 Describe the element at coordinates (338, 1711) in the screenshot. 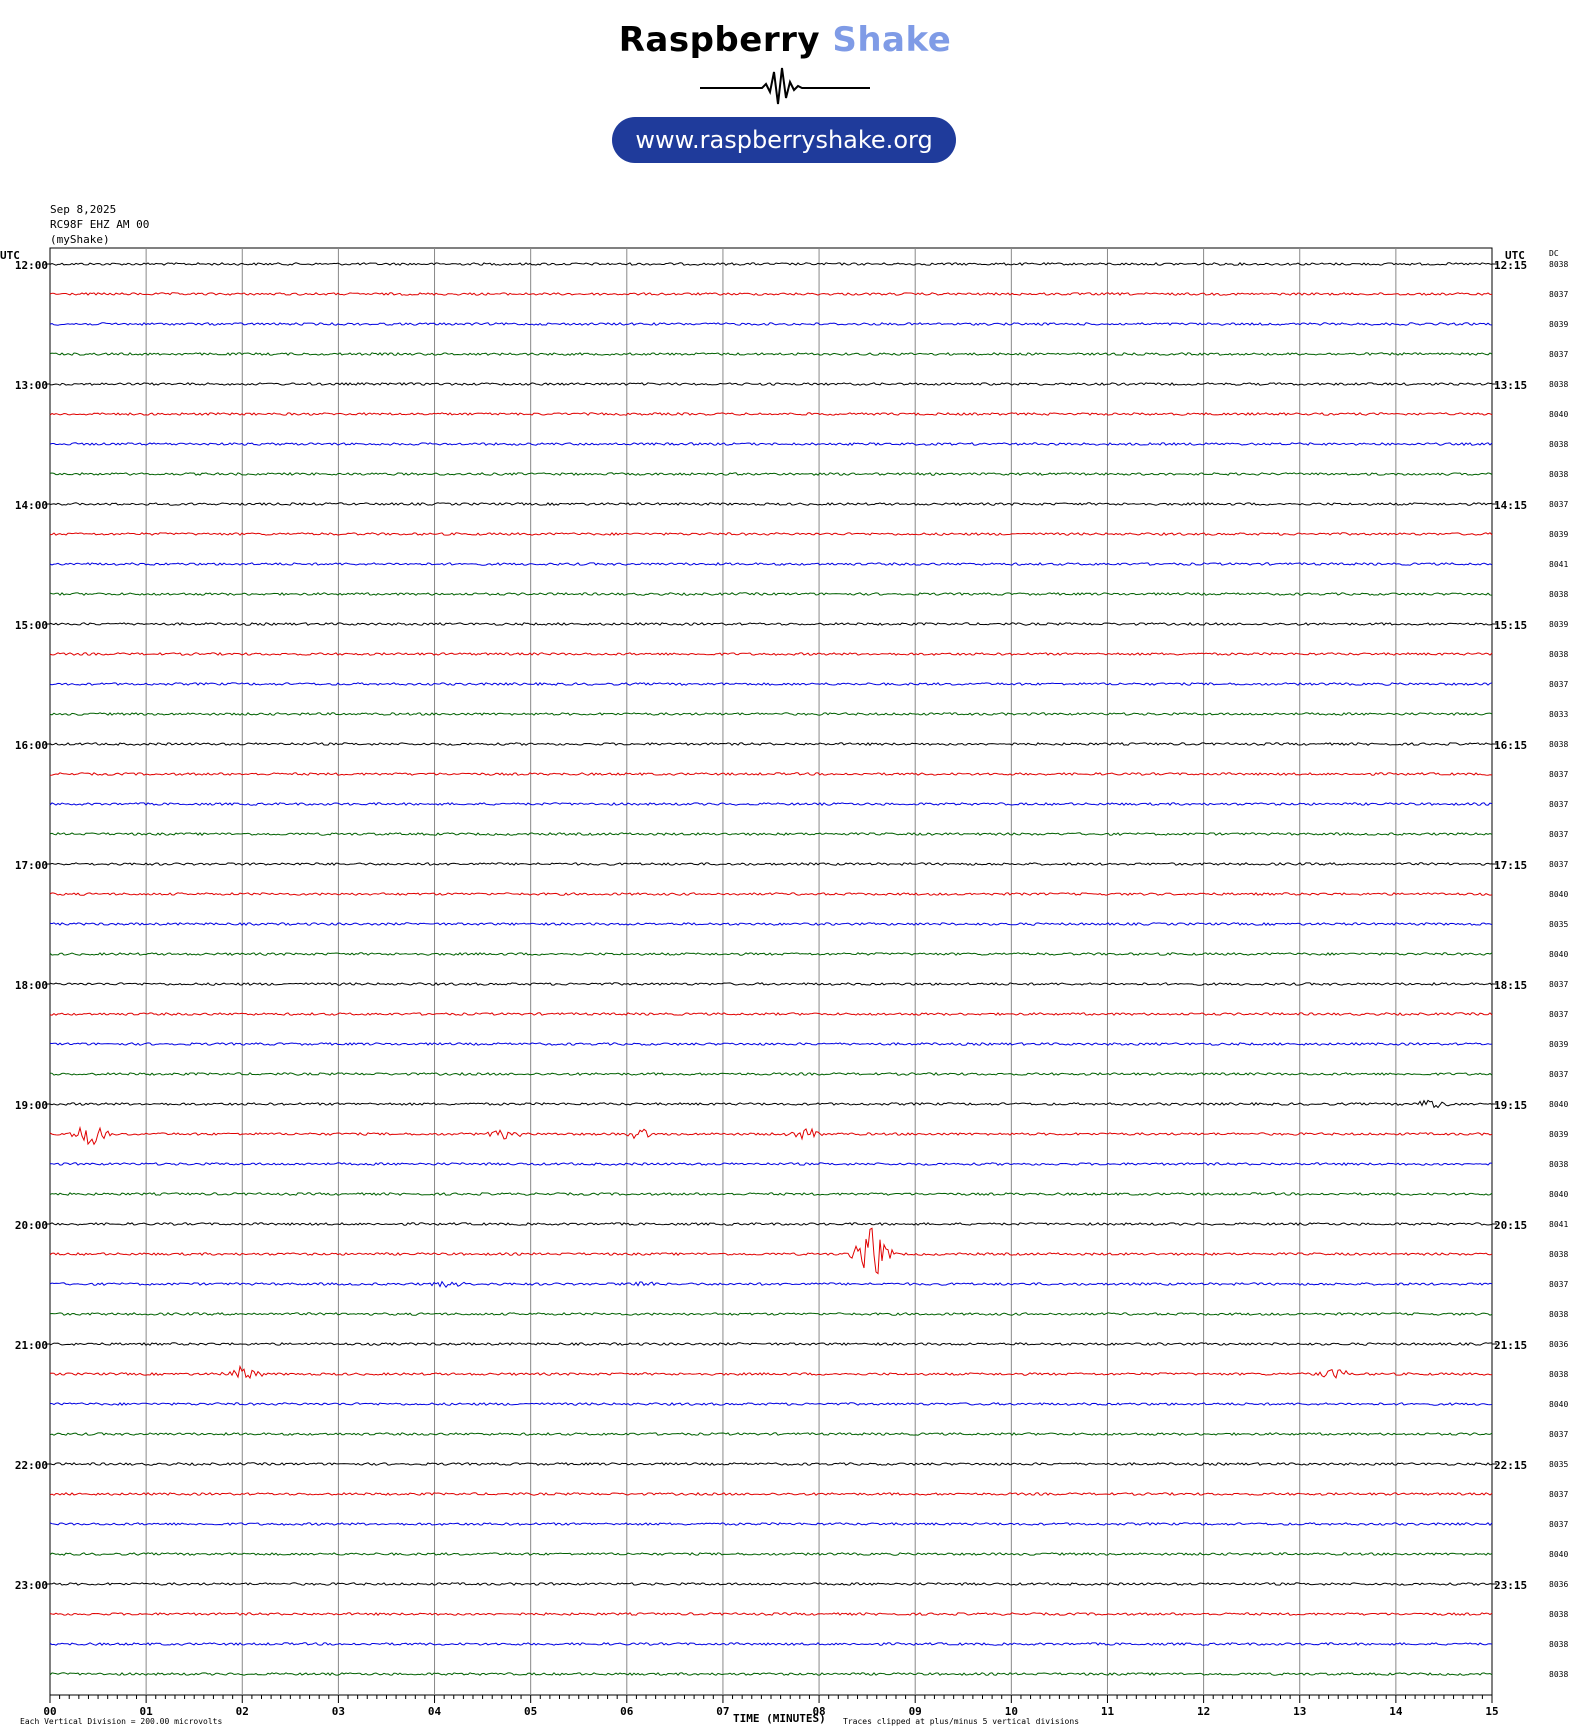

I see `x-tick-label: 03` at that location.